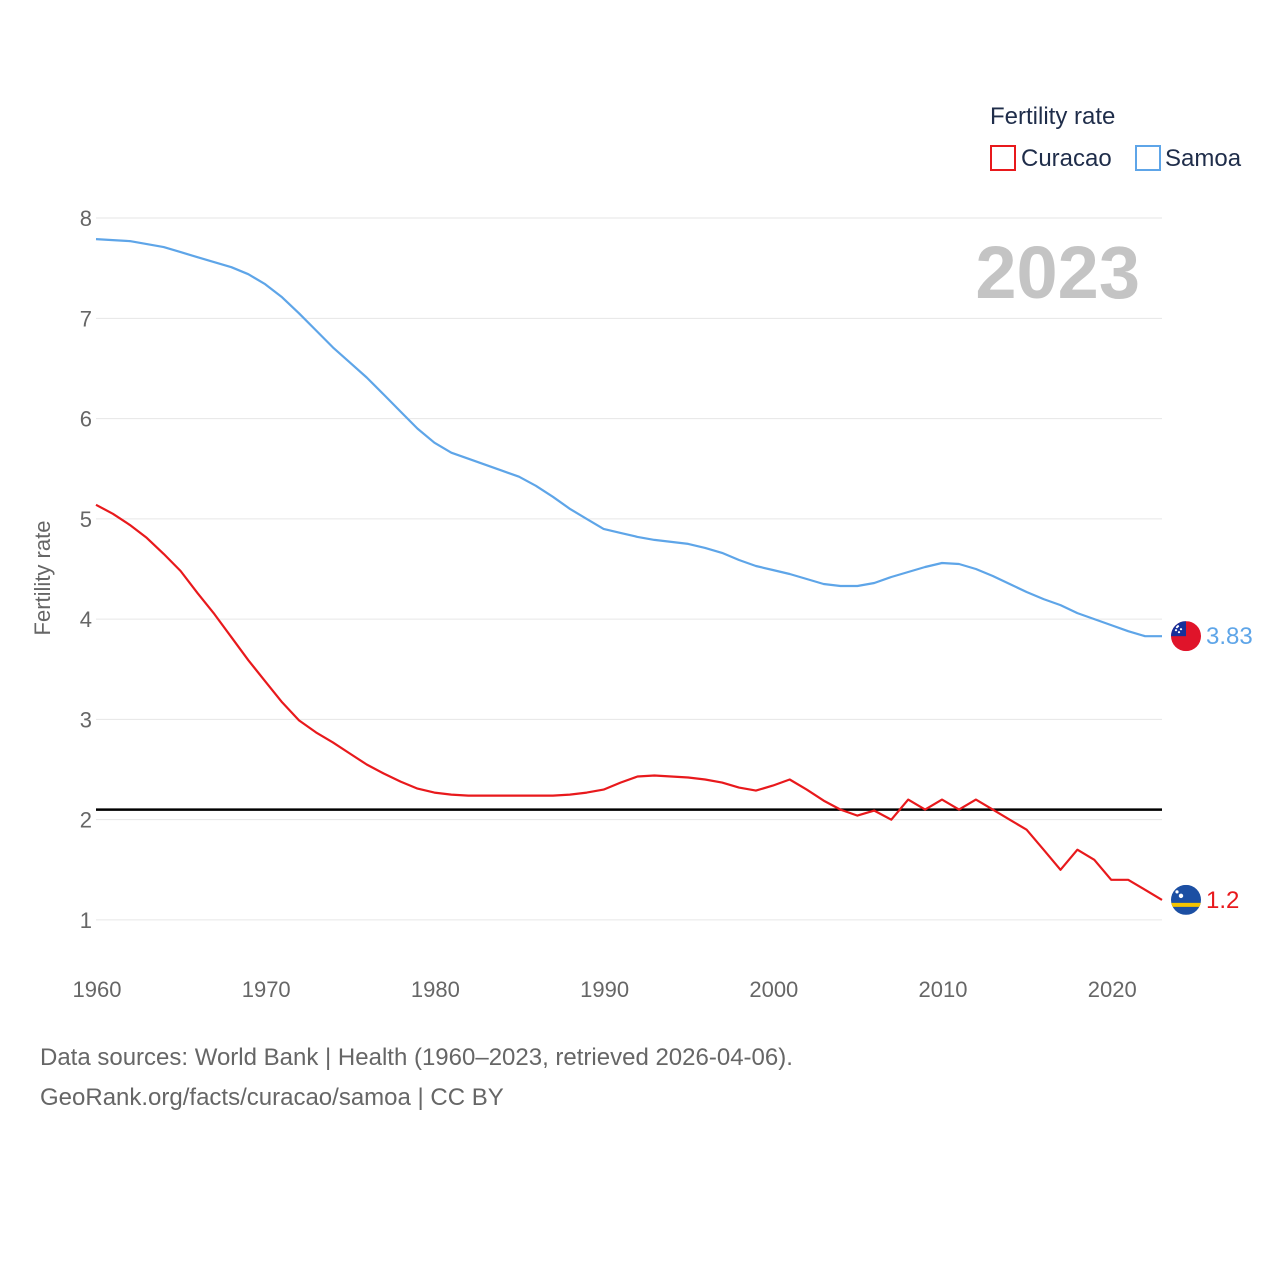 Image resolution: width=1280 pixels, height=1280 pixels. Describe the element at coordinates (1148, 158) in the screenshot. I see `legend-swatch-samoa` at that location.